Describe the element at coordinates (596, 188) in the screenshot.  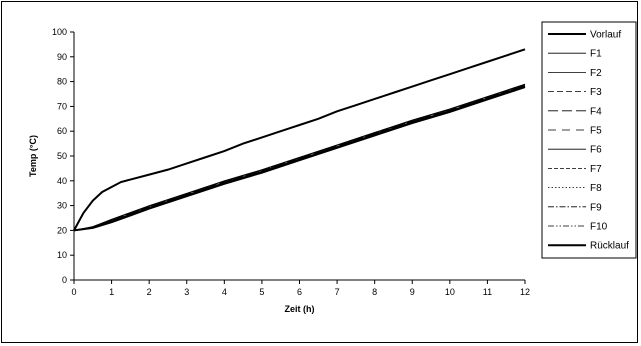
I see `legend-label: F8` at that location.